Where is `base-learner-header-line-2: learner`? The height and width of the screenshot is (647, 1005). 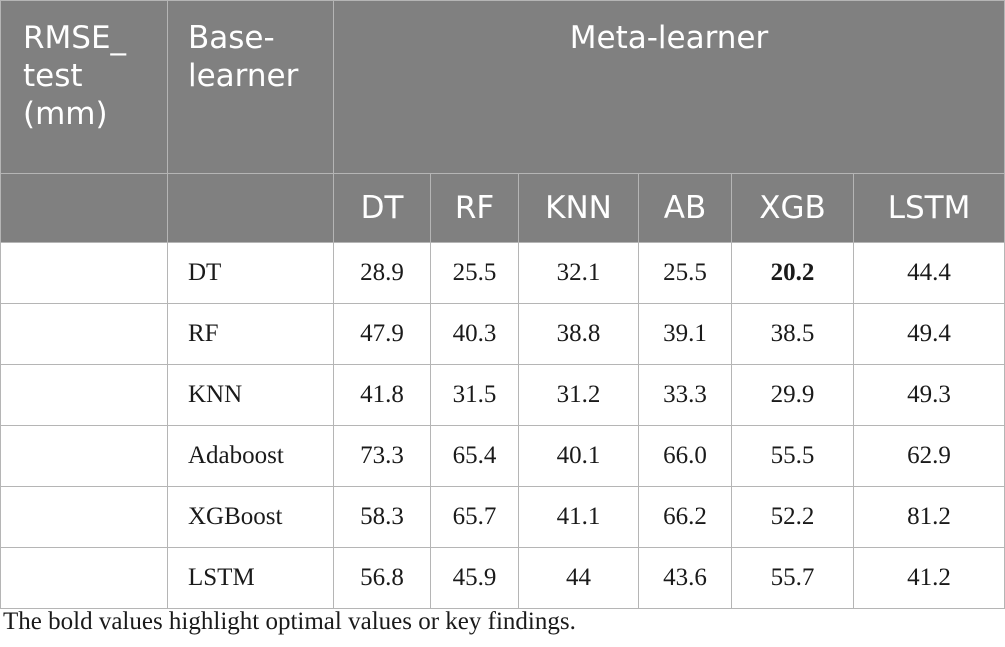
base-learner-header-line-2: learner is located at coordinates (243, 76).